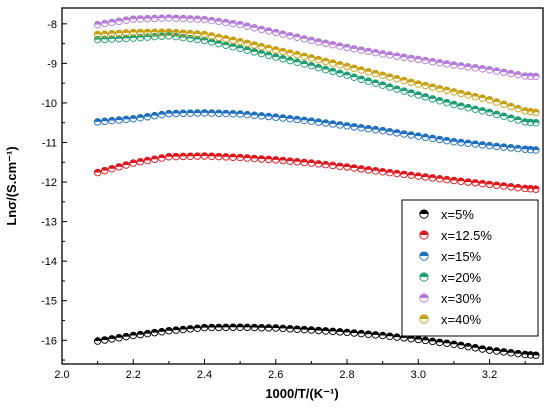 The image size is (550, 414). I want to click on y-tick-label: -14, so click(49, 262).